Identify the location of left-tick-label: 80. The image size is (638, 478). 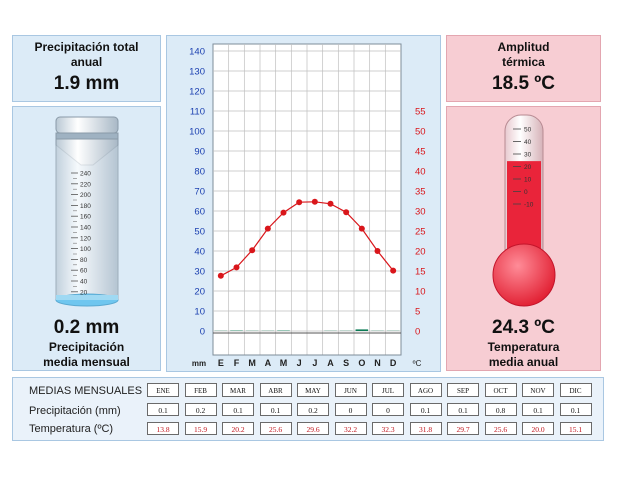
(199, 172).